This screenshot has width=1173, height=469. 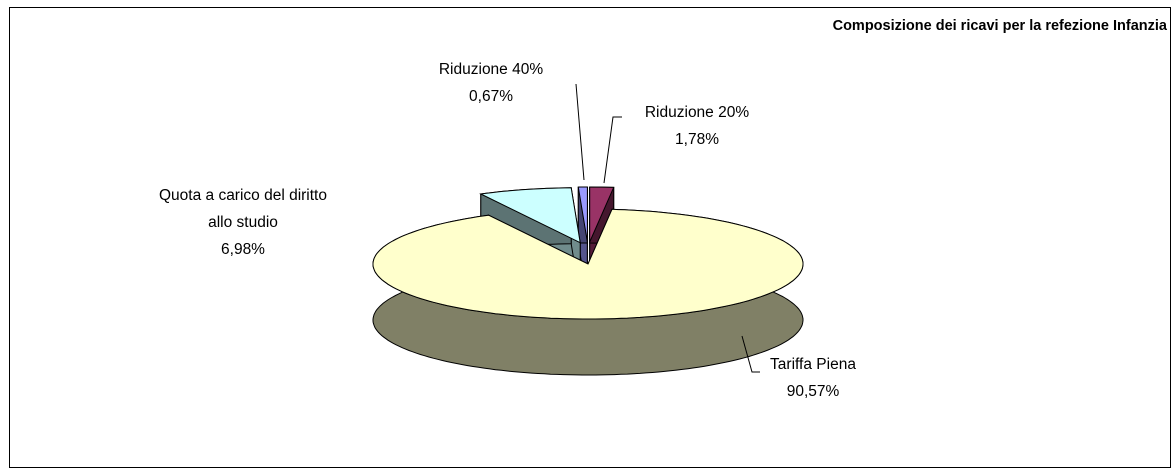 I want to click on value-label: 90,57%, so click(x=813, y=391).